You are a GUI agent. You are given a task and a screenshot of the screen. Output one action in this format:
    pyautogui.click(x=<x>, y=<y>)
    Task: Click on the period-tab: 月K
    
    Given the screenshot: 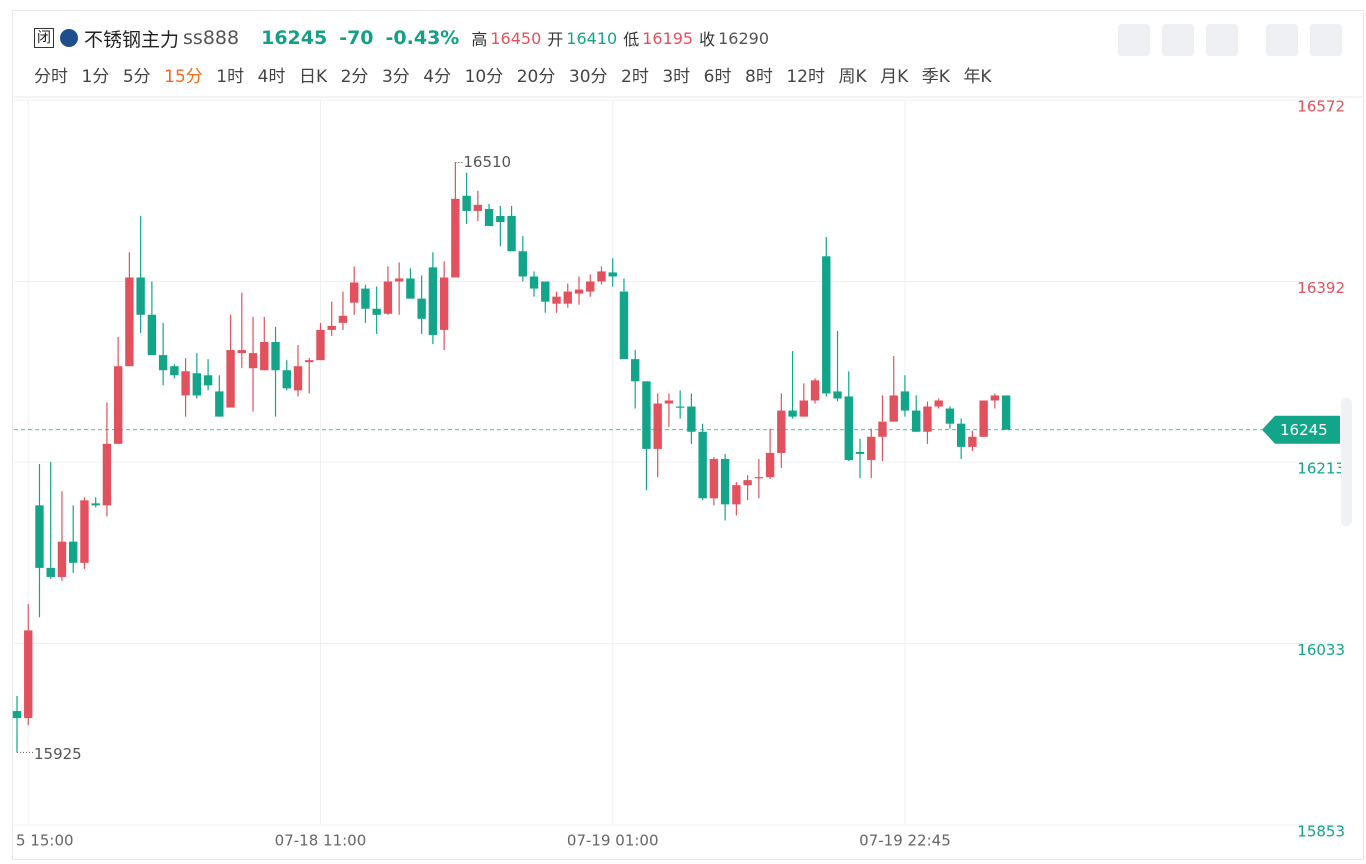 What is the action you would take?
    pyautogui.click(x=894, y=77)
    